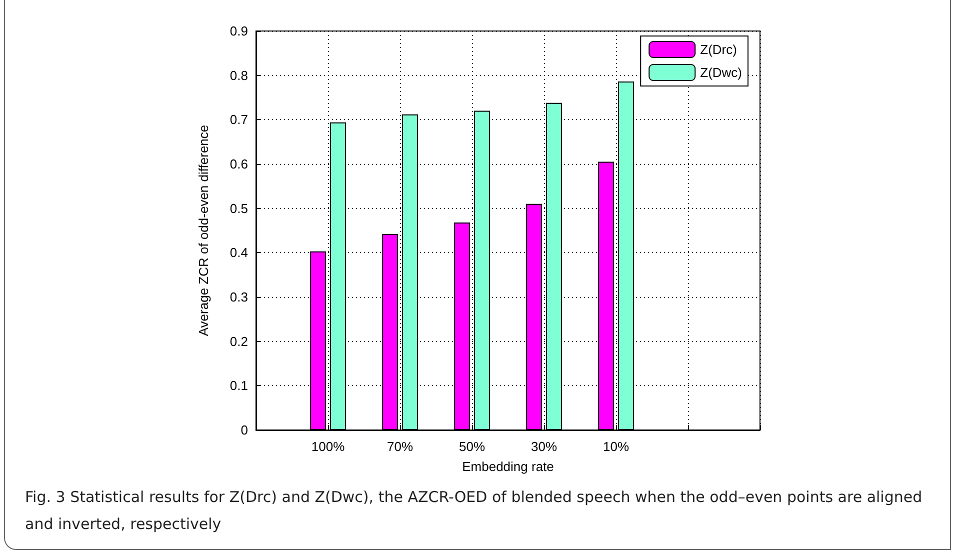  Describe the element at coordinates (239, 252) in the screenshot. I see `y-tick-label: 0.4` at that location.